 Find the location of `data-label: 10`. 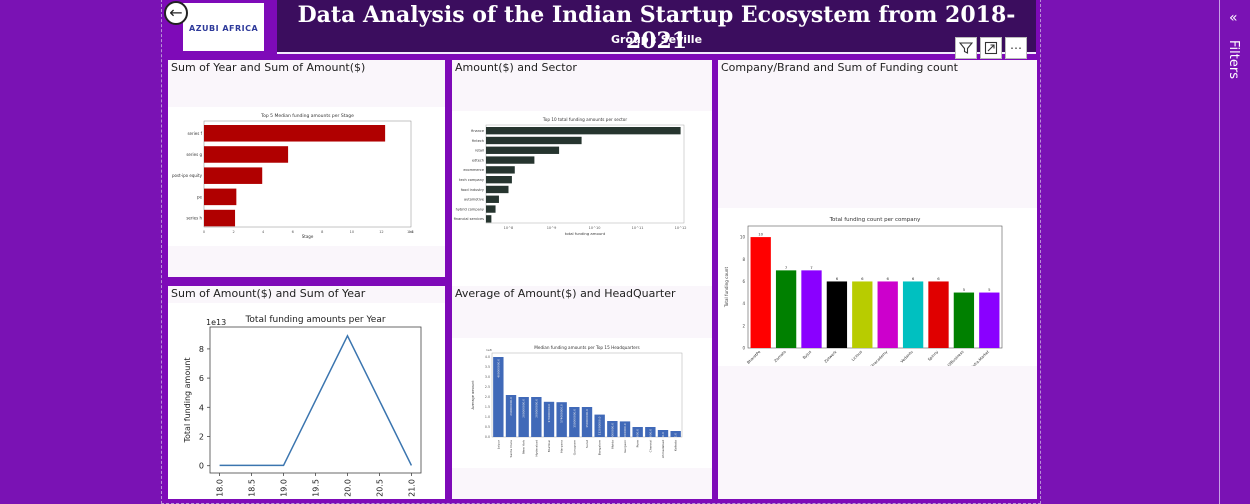

data-label: 10 is located at coordinates (760, 234).